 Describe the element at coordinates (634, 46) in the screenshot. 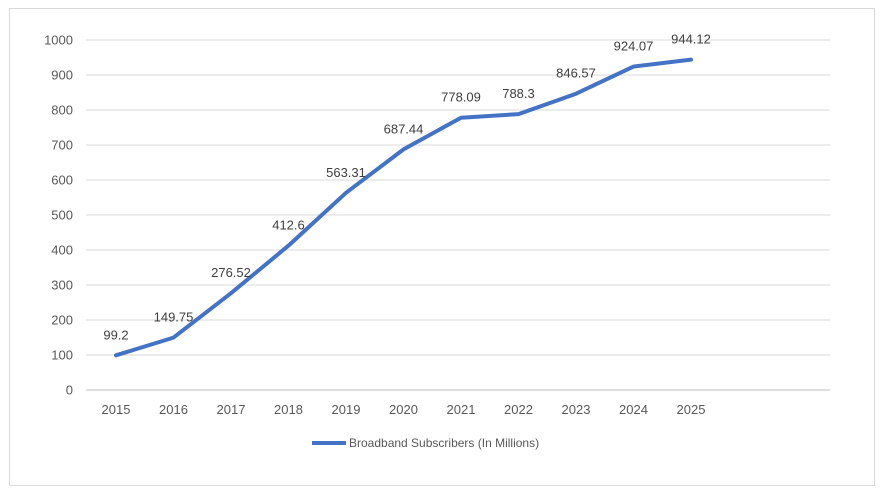

I see `data-label: 924.07` at that location.